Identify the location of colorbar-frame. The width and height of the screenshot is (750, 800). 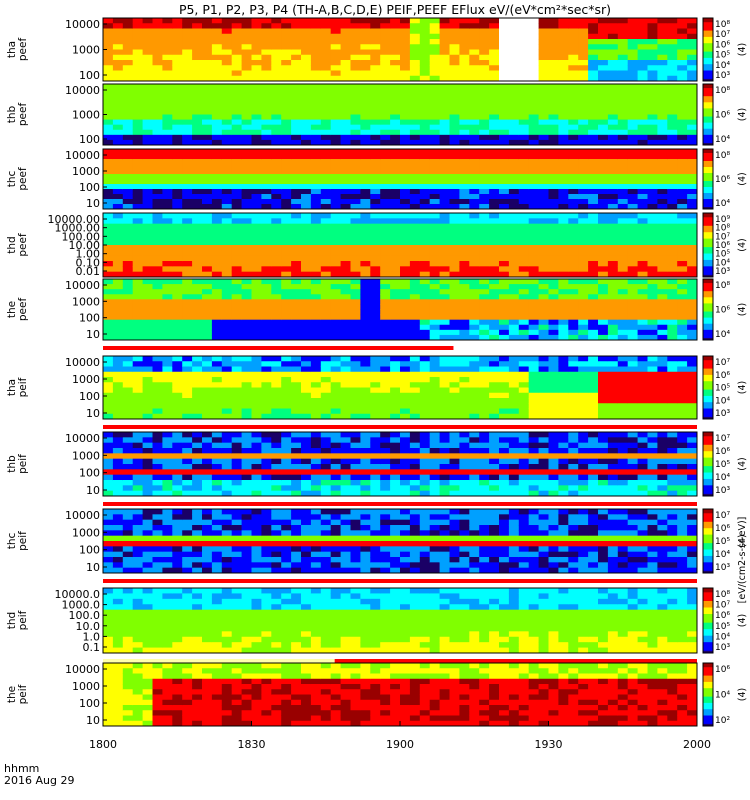
(708, 387).